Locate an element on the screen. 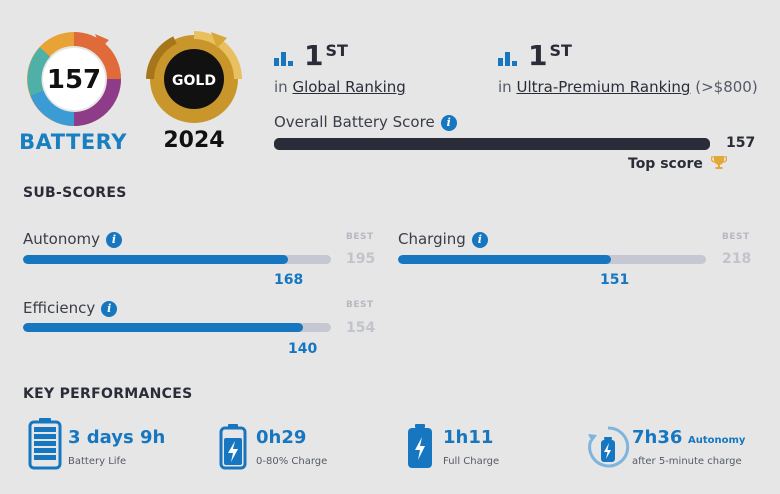 The image size is (780, 494). subscores-title: SUB-SCORES is located at coordinates (75, 193).